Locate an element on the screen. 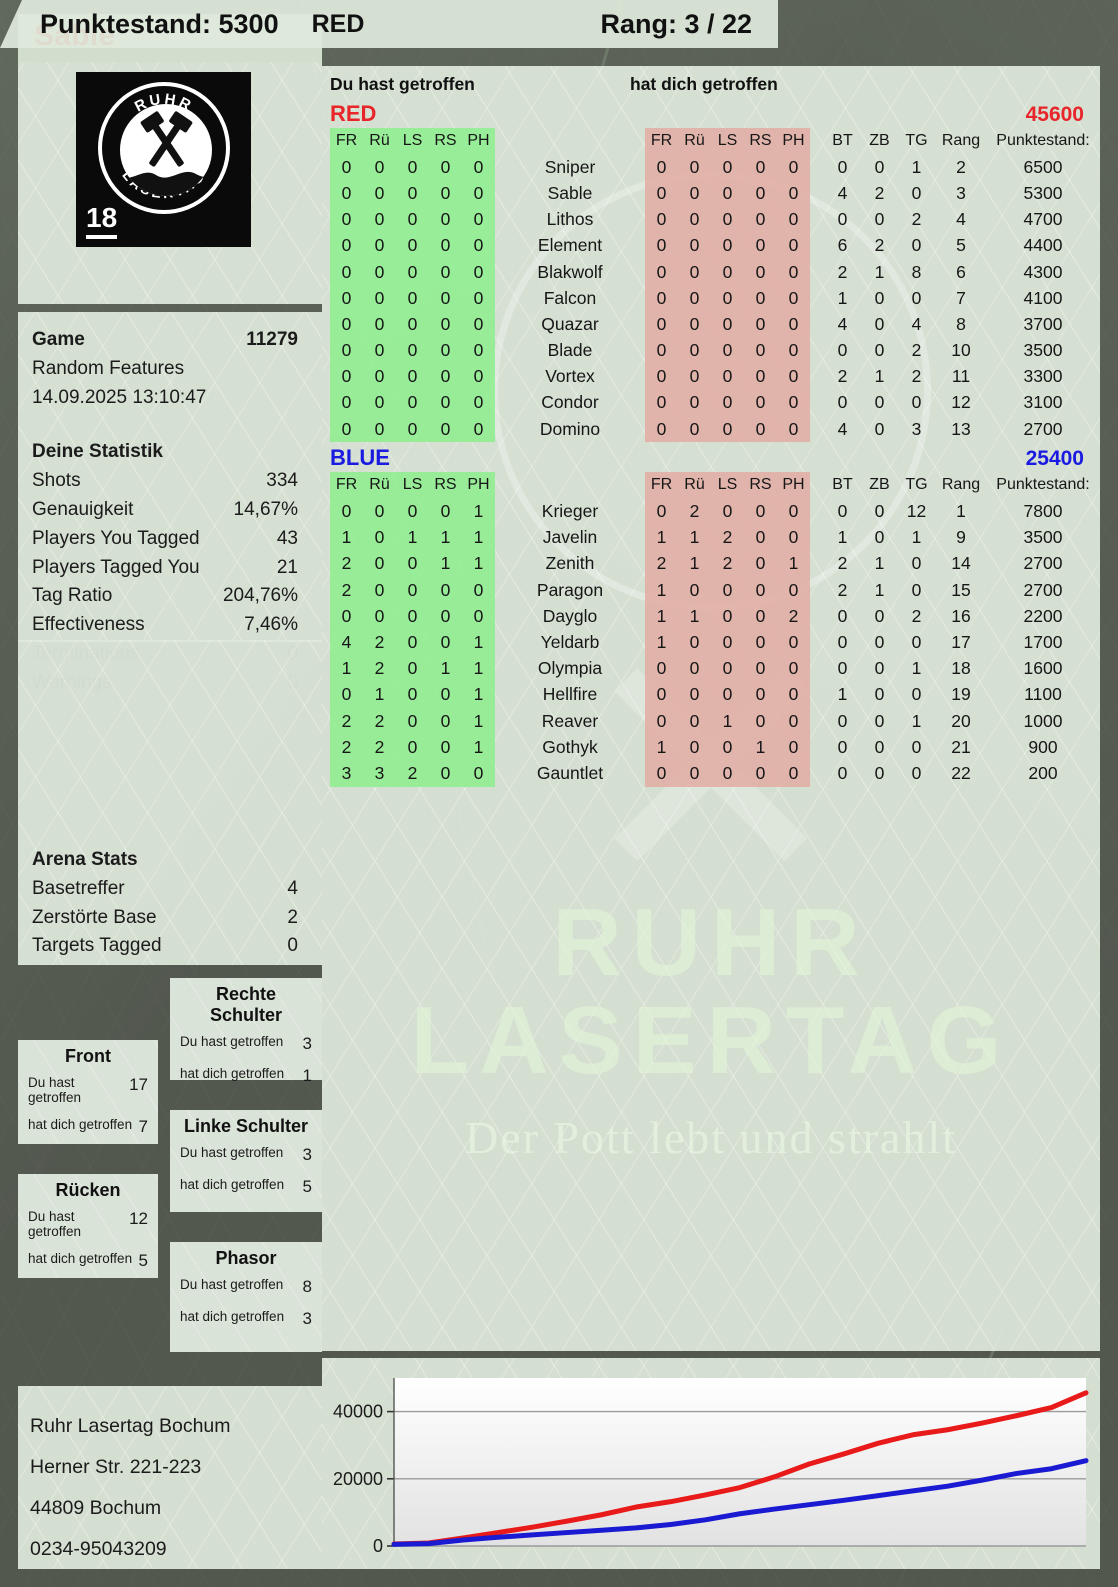  cell-player-name: Blakwolf is located at coordinates (570, 271).